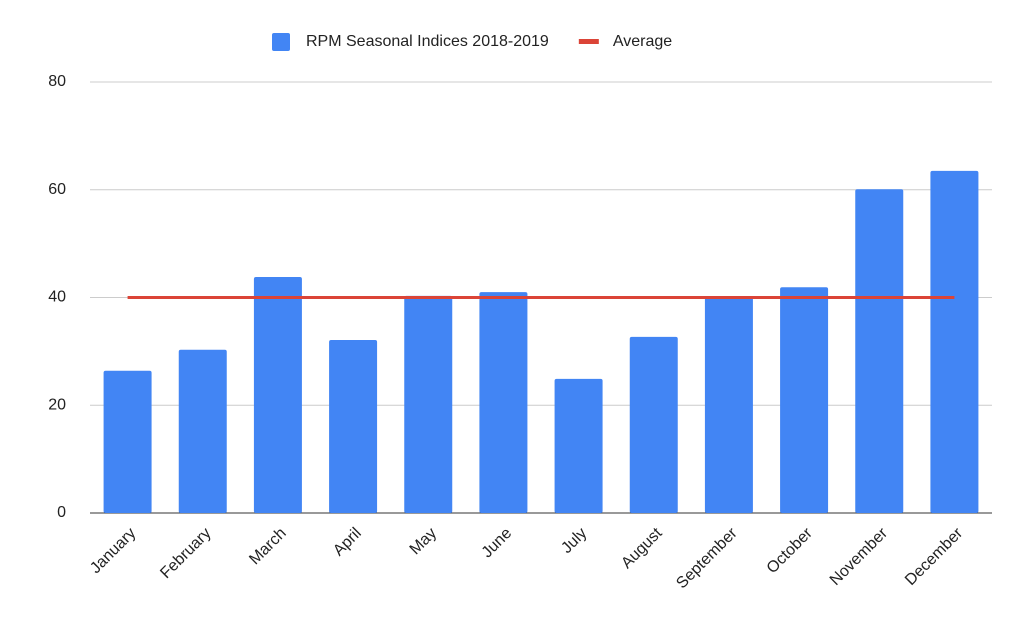 This screenshot has height=633, width=1024. I want to click on x-tick-label: August, so click(642, 548).